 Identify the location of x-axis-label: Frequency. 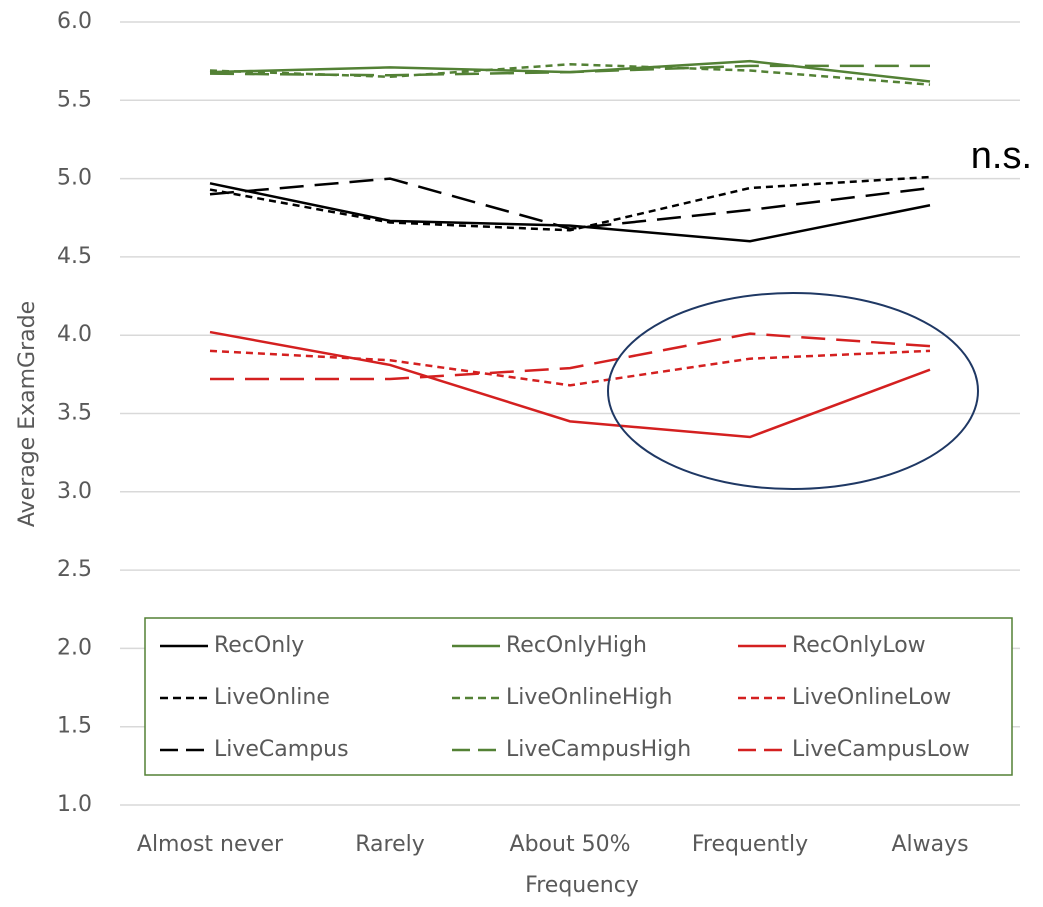
(582, 885).